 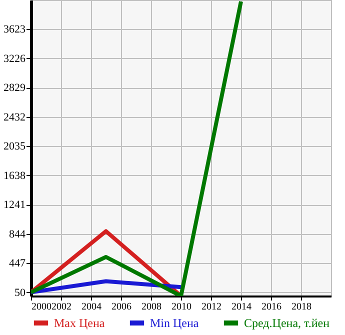 What do you see at coordinates (80, 323) in the screenshot?
I see `legend-label: Max Цена` at bounding box center [80, 323].